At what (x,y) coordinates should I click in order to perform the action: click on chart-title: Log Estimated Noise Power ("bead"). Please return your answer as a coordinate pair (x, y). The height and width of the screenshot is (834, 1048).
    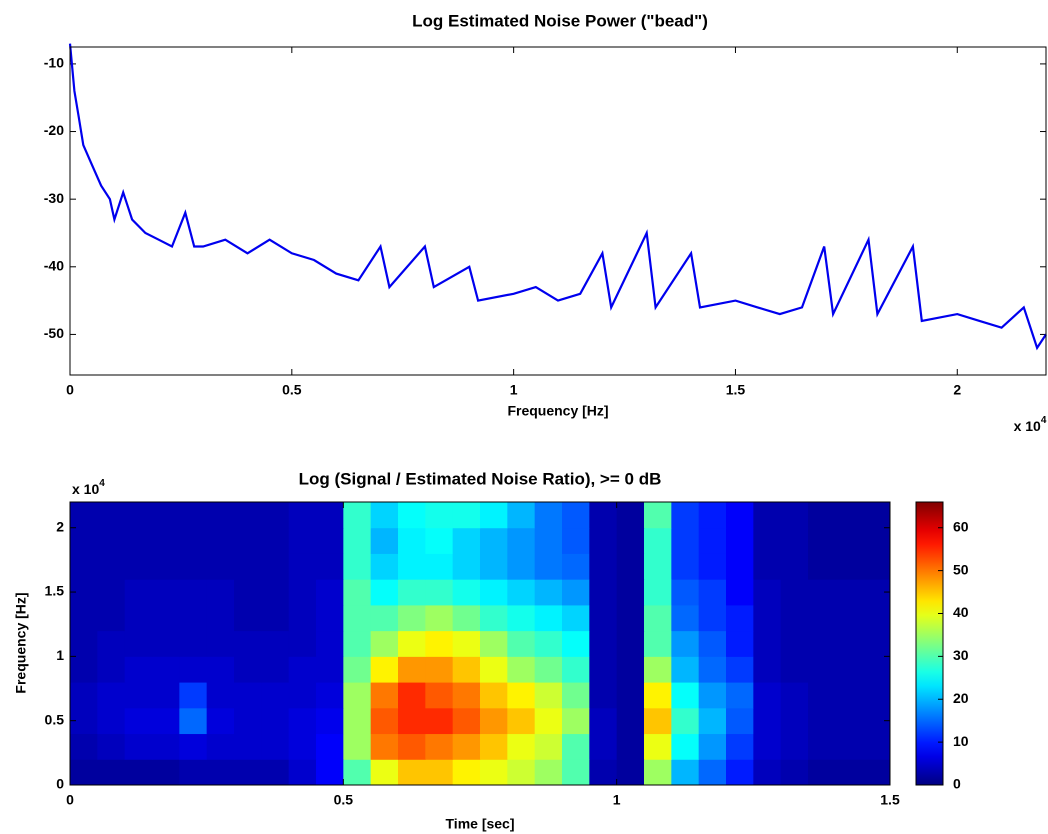
    Looking at the image, I should click on (560, 20).